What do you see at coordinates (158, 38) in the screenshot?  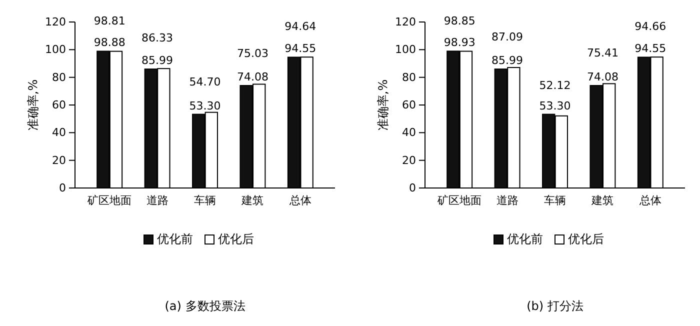 I see `data-label: 86.33` at bounding box center [158, 38].